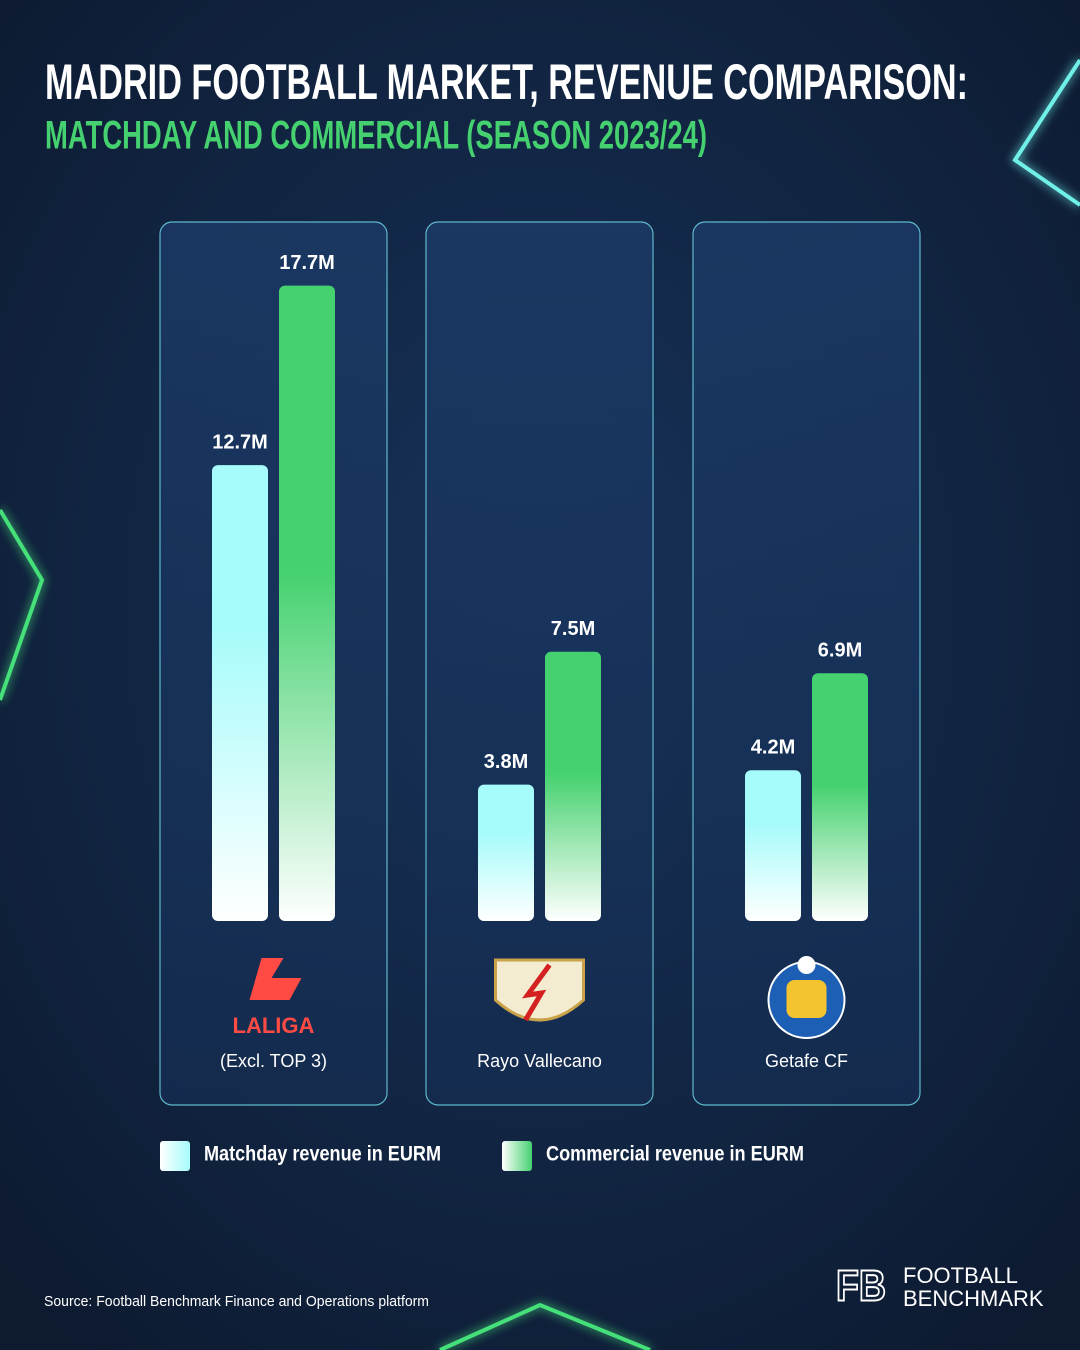  What do you see at coordinates (307, 263) in the screenshot?
I see `value-label: 17.7M` at bounding box center [307, 263].